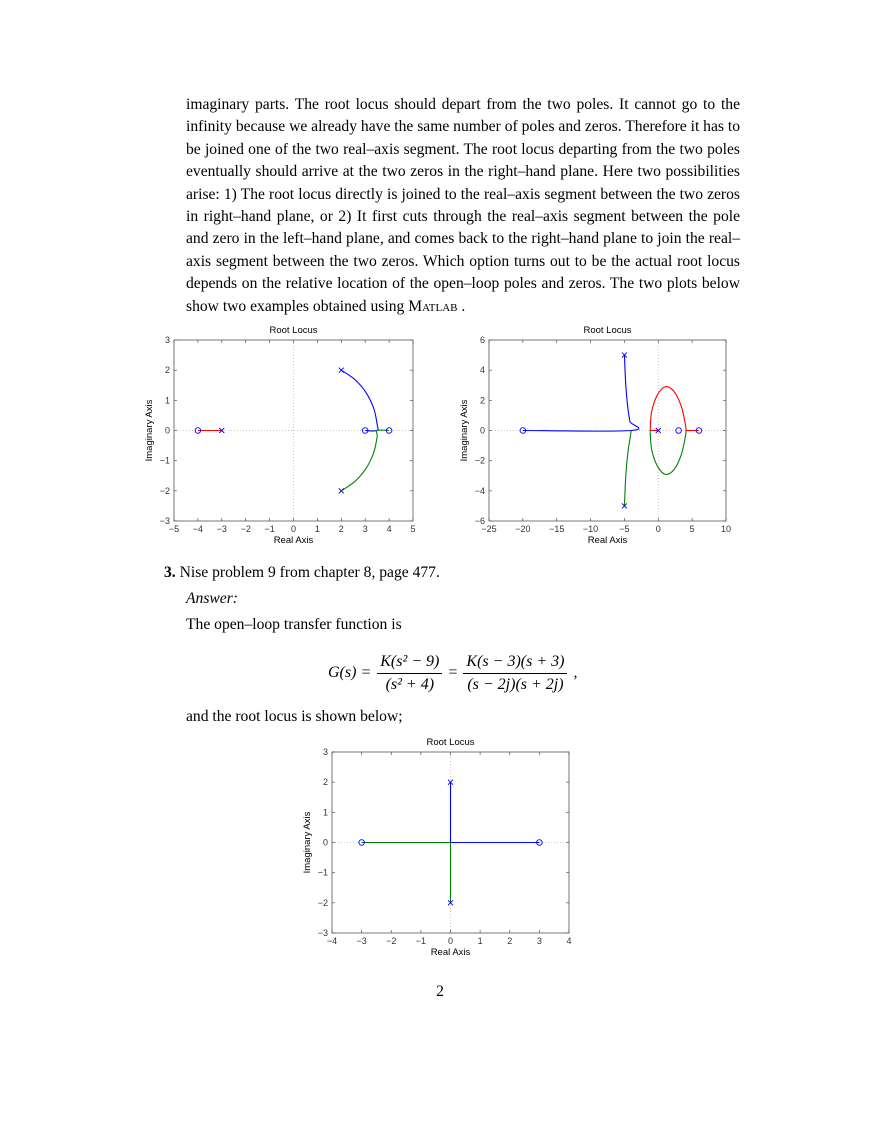 The height and width of the screenshot is (1139, 880). I want to click on fraction-1: K(s² − 9) (s² + 4), so click(410, 673).